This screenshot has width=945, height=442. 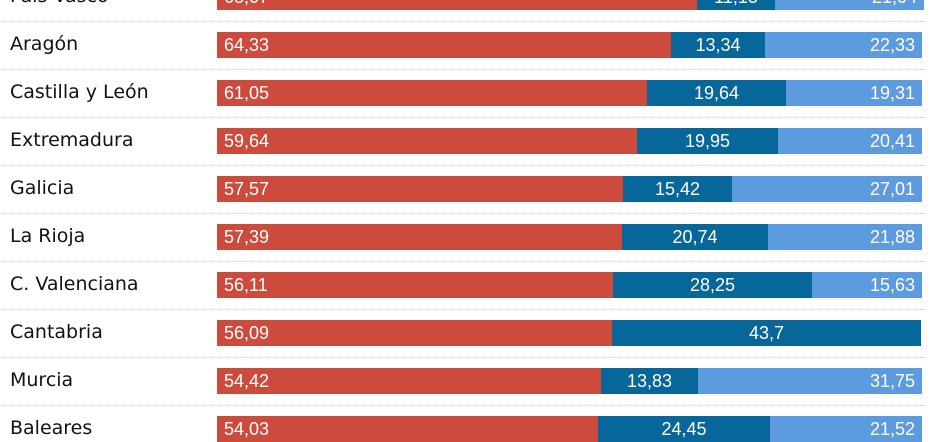 I want to click on bar-segment: 19,64, so click(x=716, y=93).